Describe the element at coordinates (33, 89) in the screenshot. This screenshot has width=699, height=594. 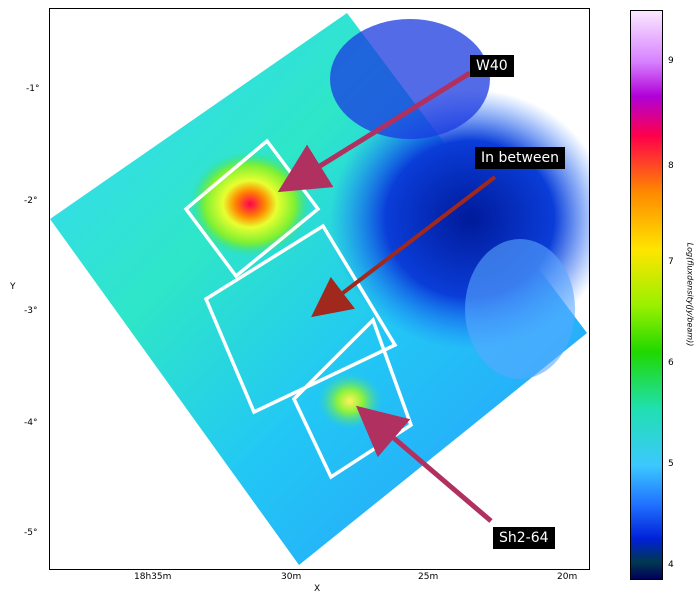
I see `y-tick: -1°` at that location.